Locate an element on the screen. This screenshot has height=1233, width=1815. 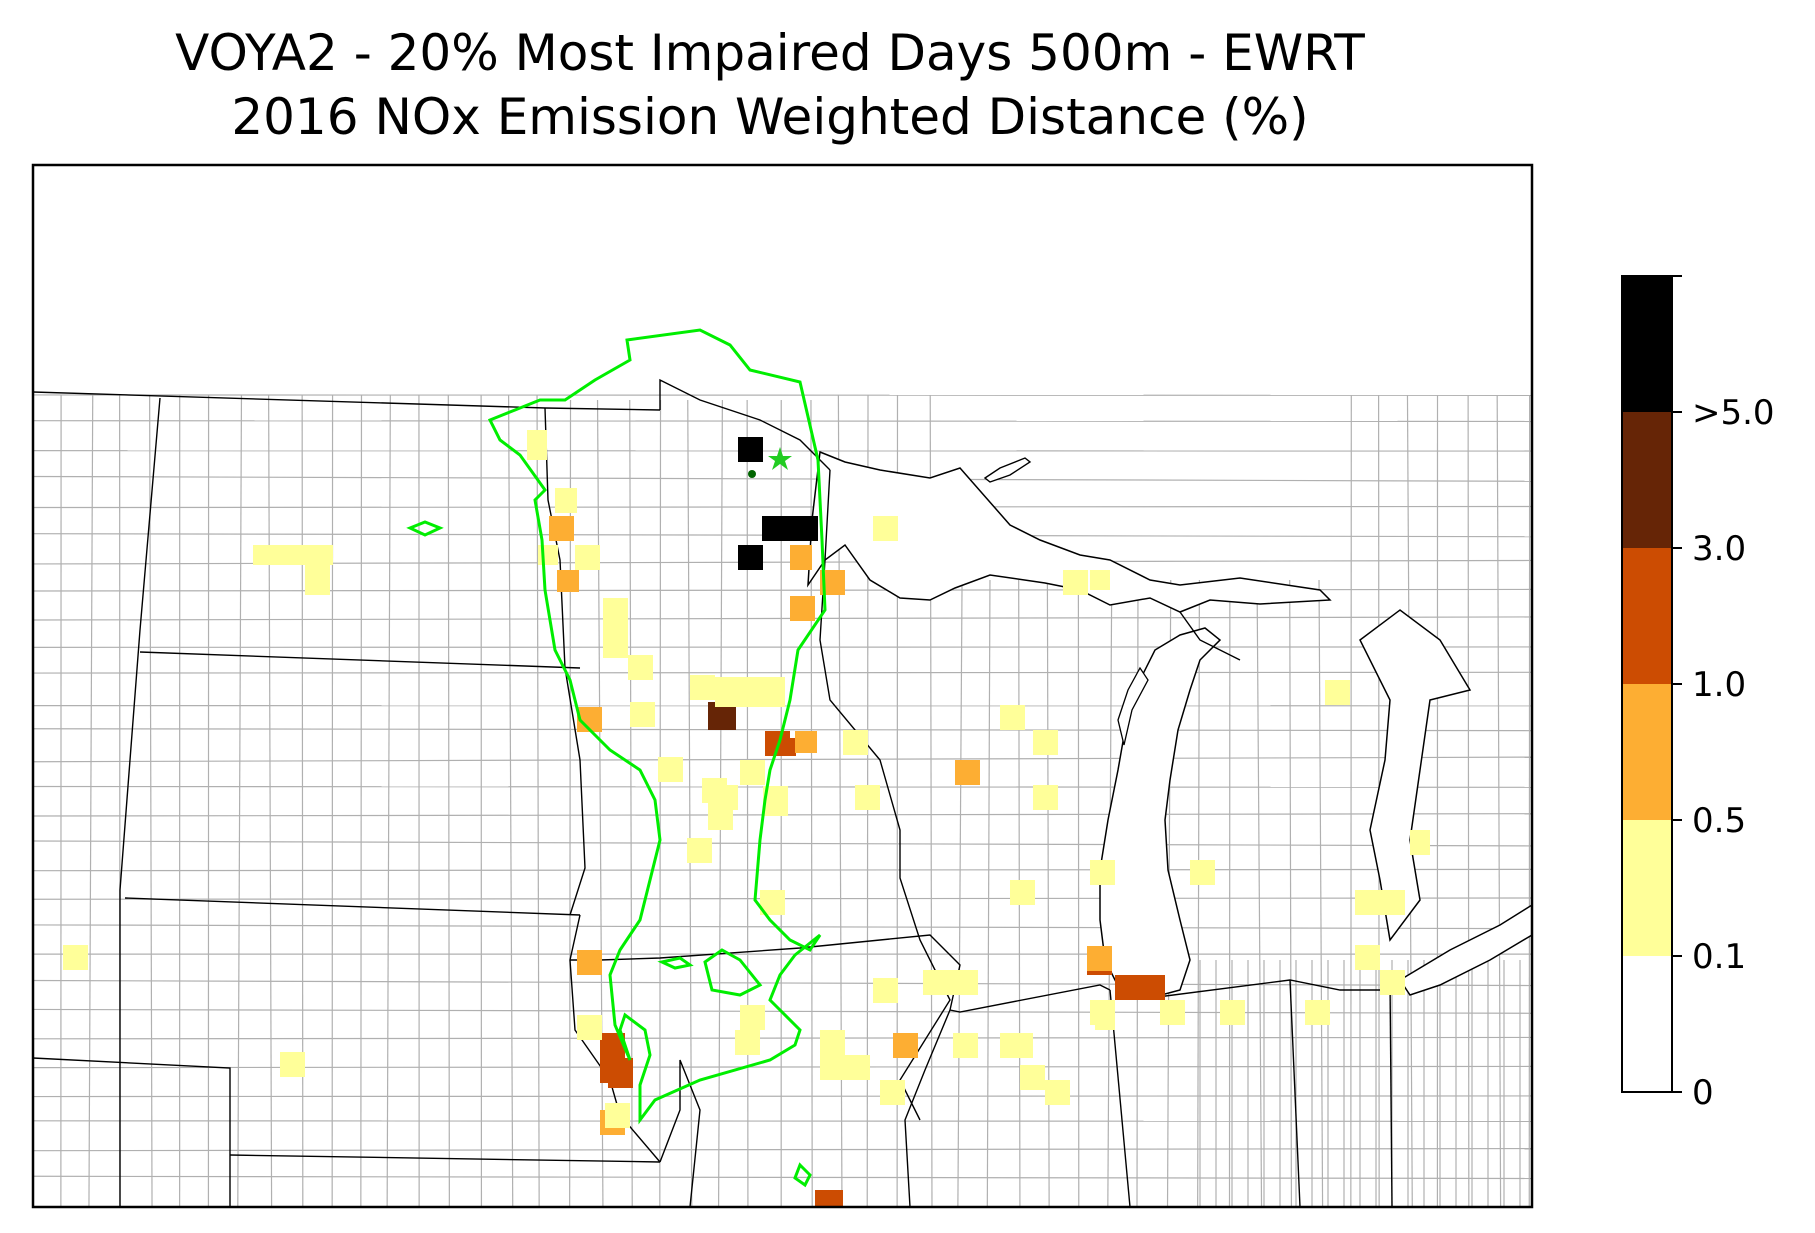
site-marker is located at coordinates (770, 462).